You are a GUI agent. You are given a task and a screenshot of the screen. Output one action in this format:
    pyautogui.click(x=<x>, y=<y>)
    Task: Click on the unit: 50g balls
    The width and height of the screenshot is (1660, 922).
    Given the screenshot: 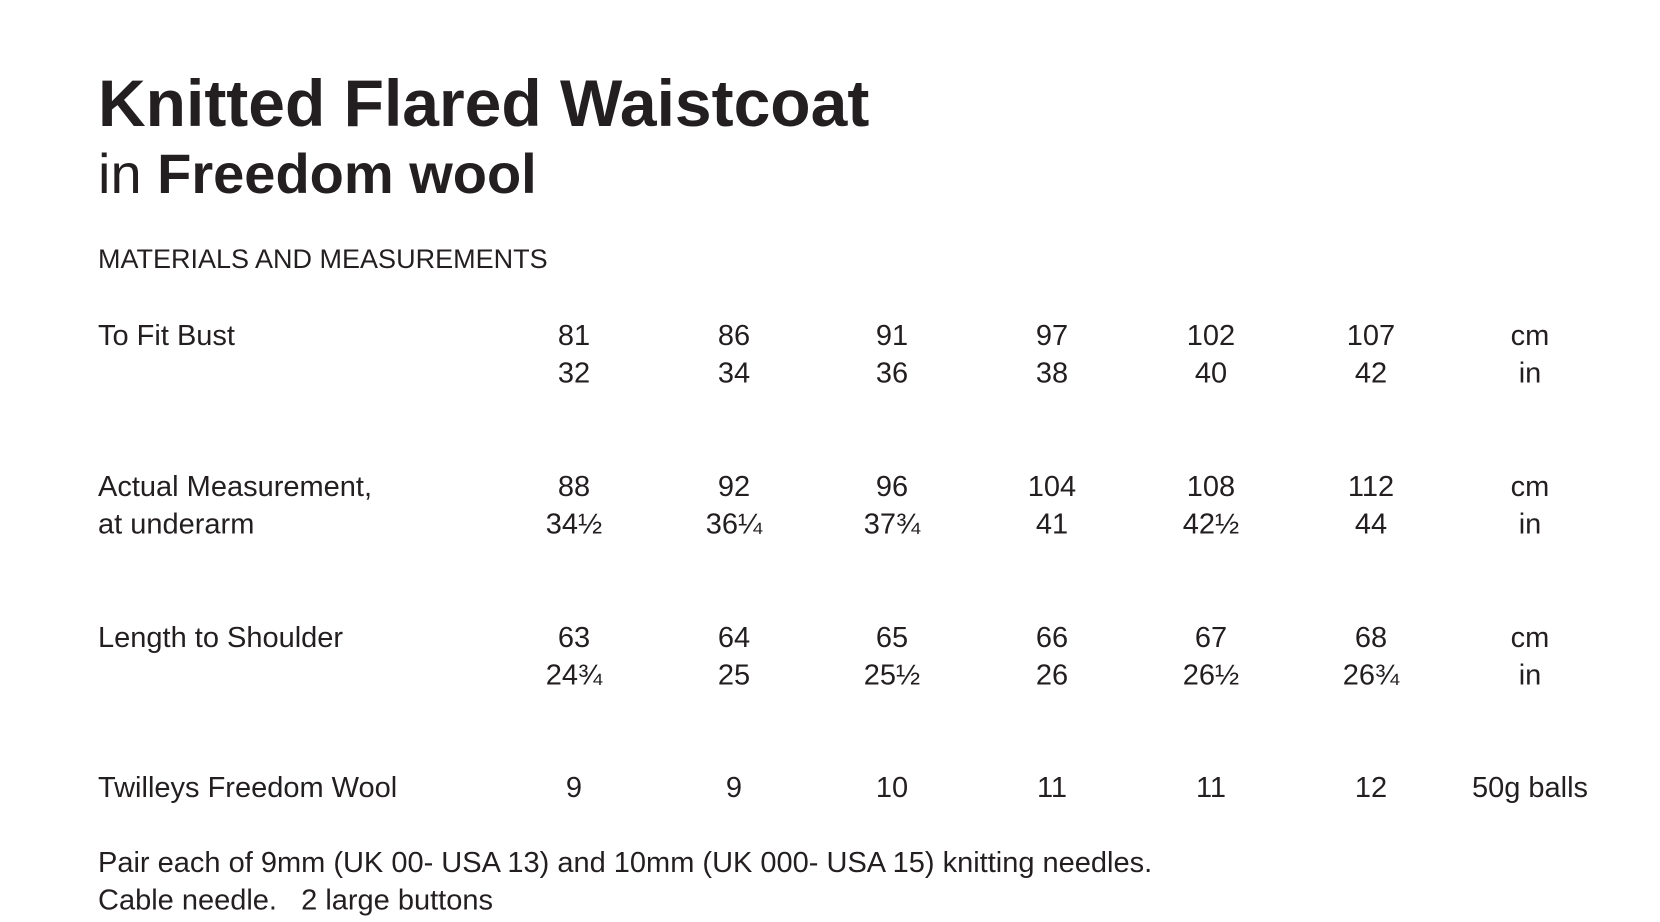 What is the action you would take?
    pyautogui.click(x=1530, y=788)
    